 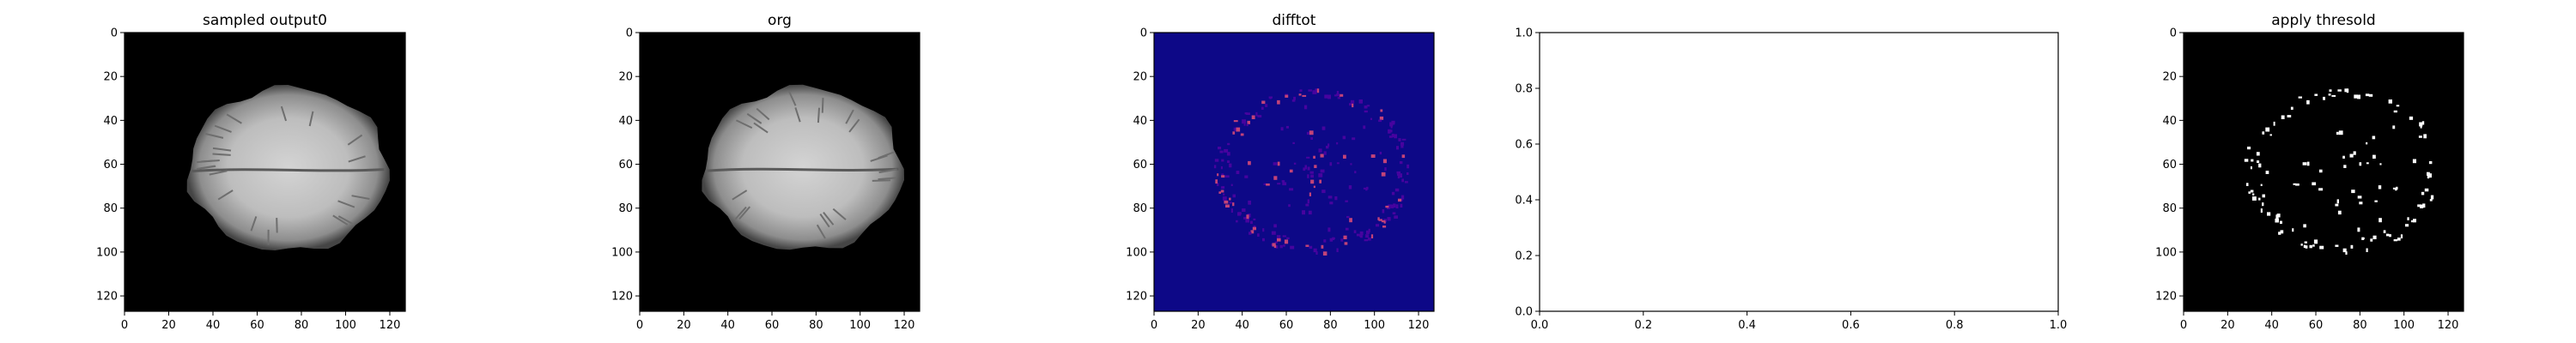 What do you see at coordinates (2339, 171) in the screenshot?
I see `threshold-mask` at bounding box center [2339, 171].